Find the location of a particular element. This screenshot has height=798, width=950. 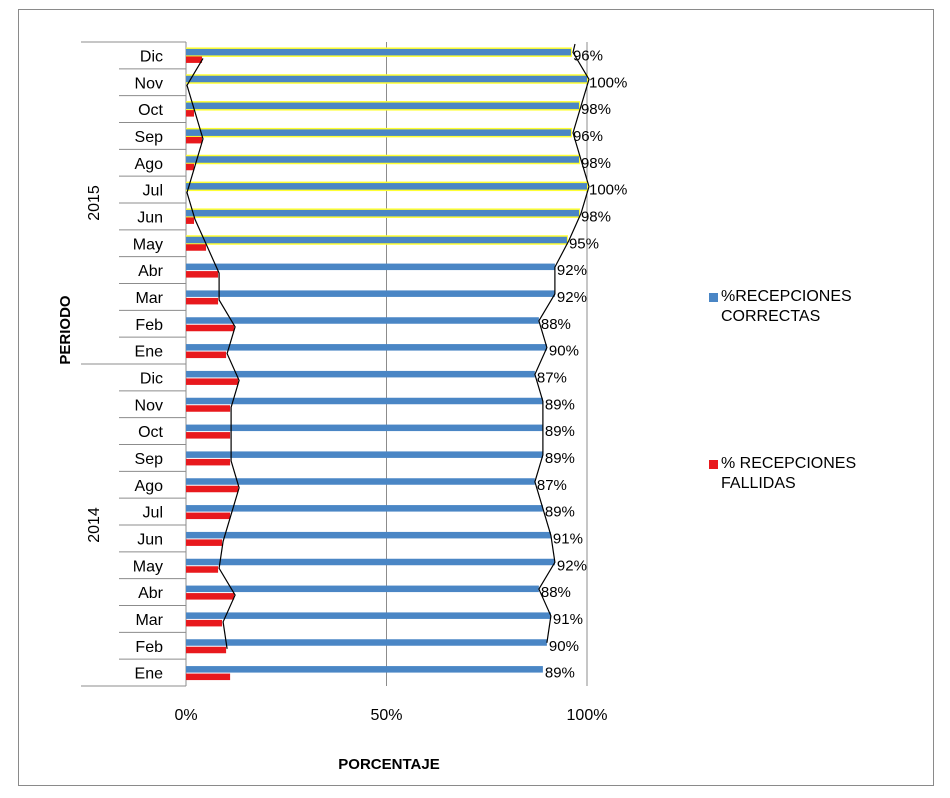

x-axis-title: PORCENTAJE is located at coordinates (389, 764).